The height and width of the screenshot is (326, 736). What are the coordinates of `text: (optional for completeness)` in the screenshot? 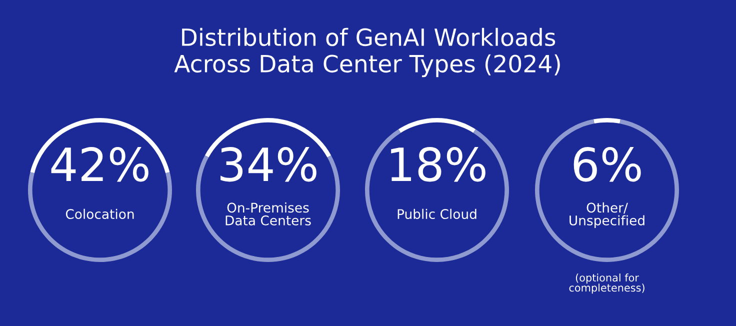 It's located at (606, 284).